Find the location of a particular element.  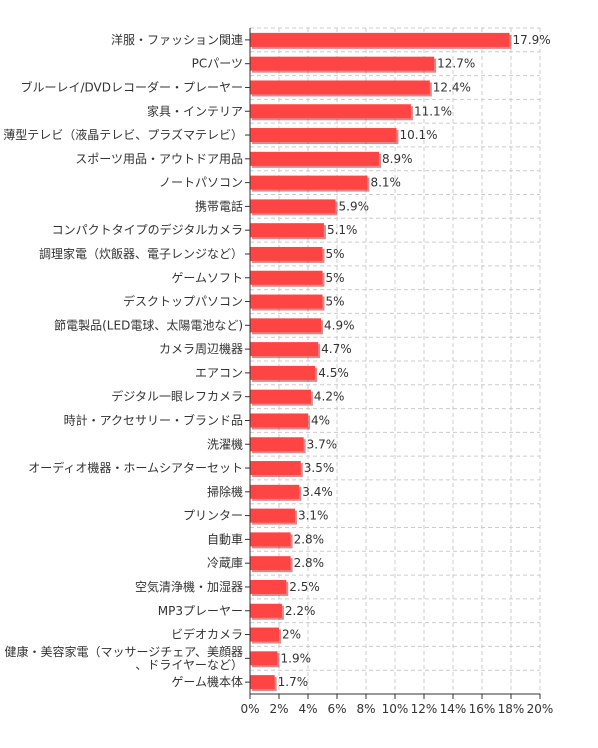

x-tick-label: 4% is located at coordinates (307, 709).